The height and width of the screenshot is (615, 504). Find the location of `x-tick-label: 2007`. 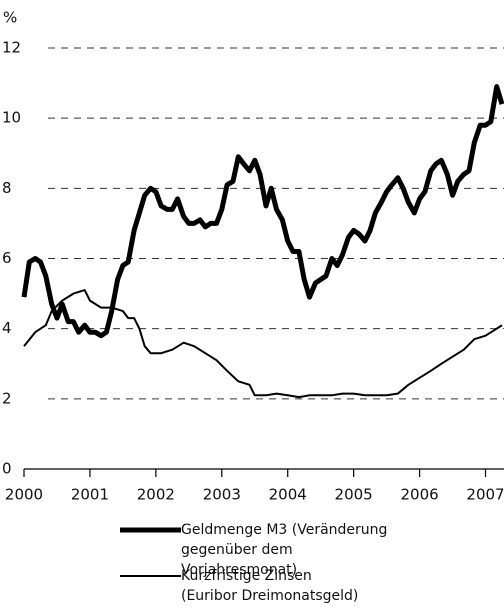

x-tick-label: 2007 is located at coordinates (485, 495).